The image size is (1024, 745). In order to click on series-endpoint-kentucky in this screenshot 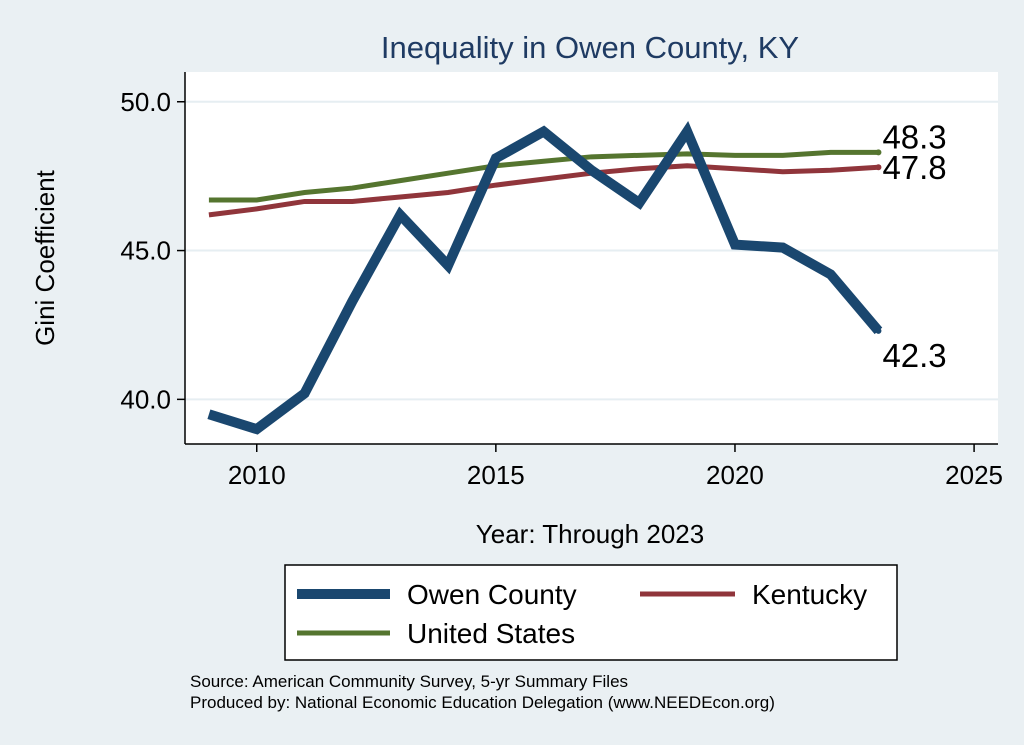, I will do `click(878, 167)`.